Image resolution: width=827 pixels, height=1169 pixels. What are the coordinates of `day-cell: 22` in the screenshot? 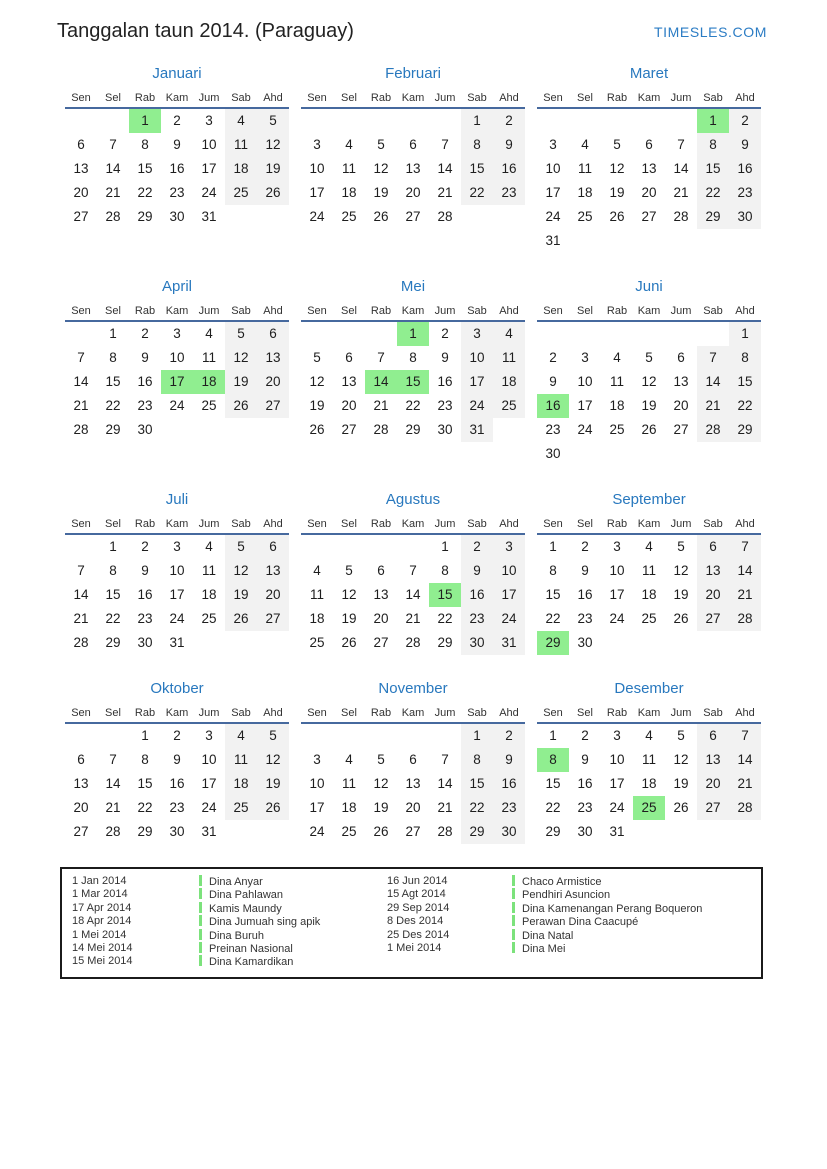 It's located at (413, 405).